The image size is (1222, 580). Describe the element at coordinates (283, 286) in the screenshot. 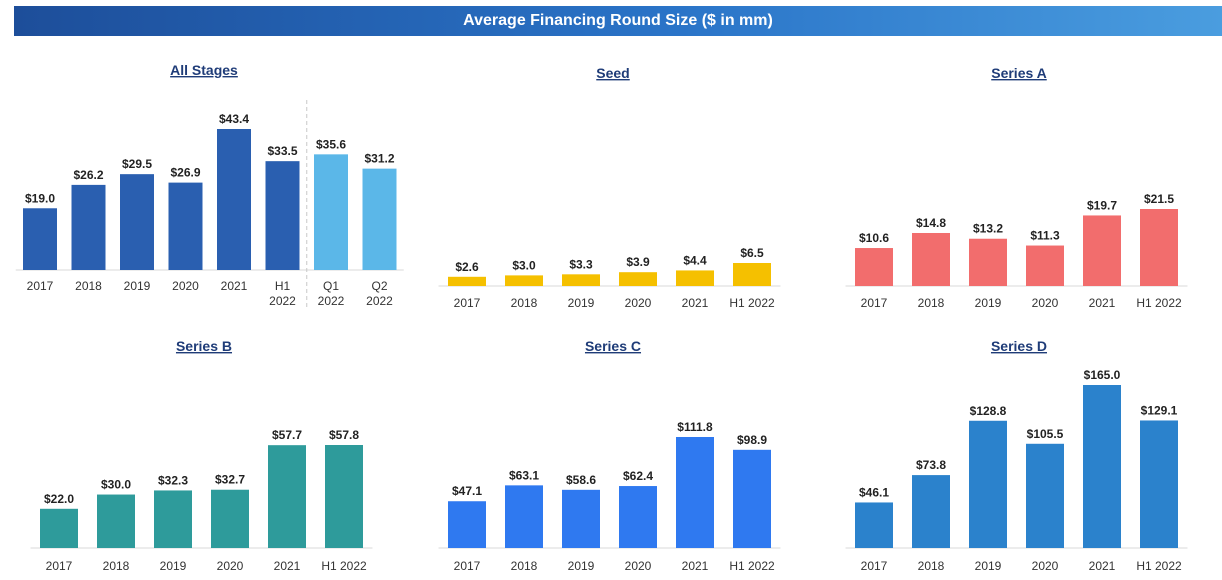

I see `tick-label: H1` at that location.